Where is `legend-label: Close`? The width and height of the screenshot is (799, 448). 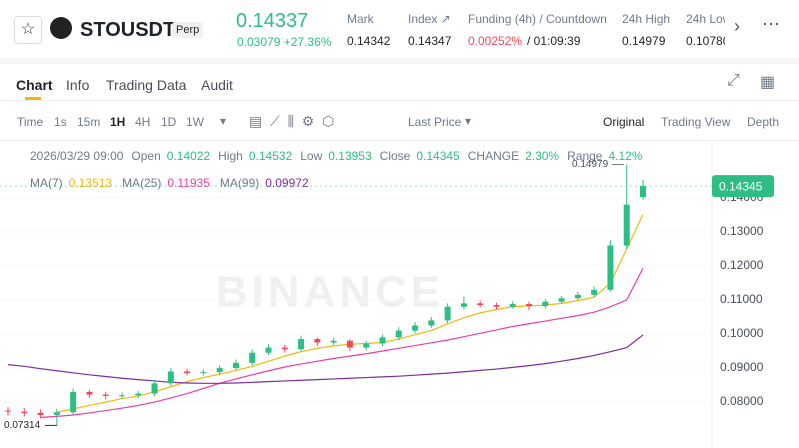
legend-label: Close is located at coordinates (395, 156).